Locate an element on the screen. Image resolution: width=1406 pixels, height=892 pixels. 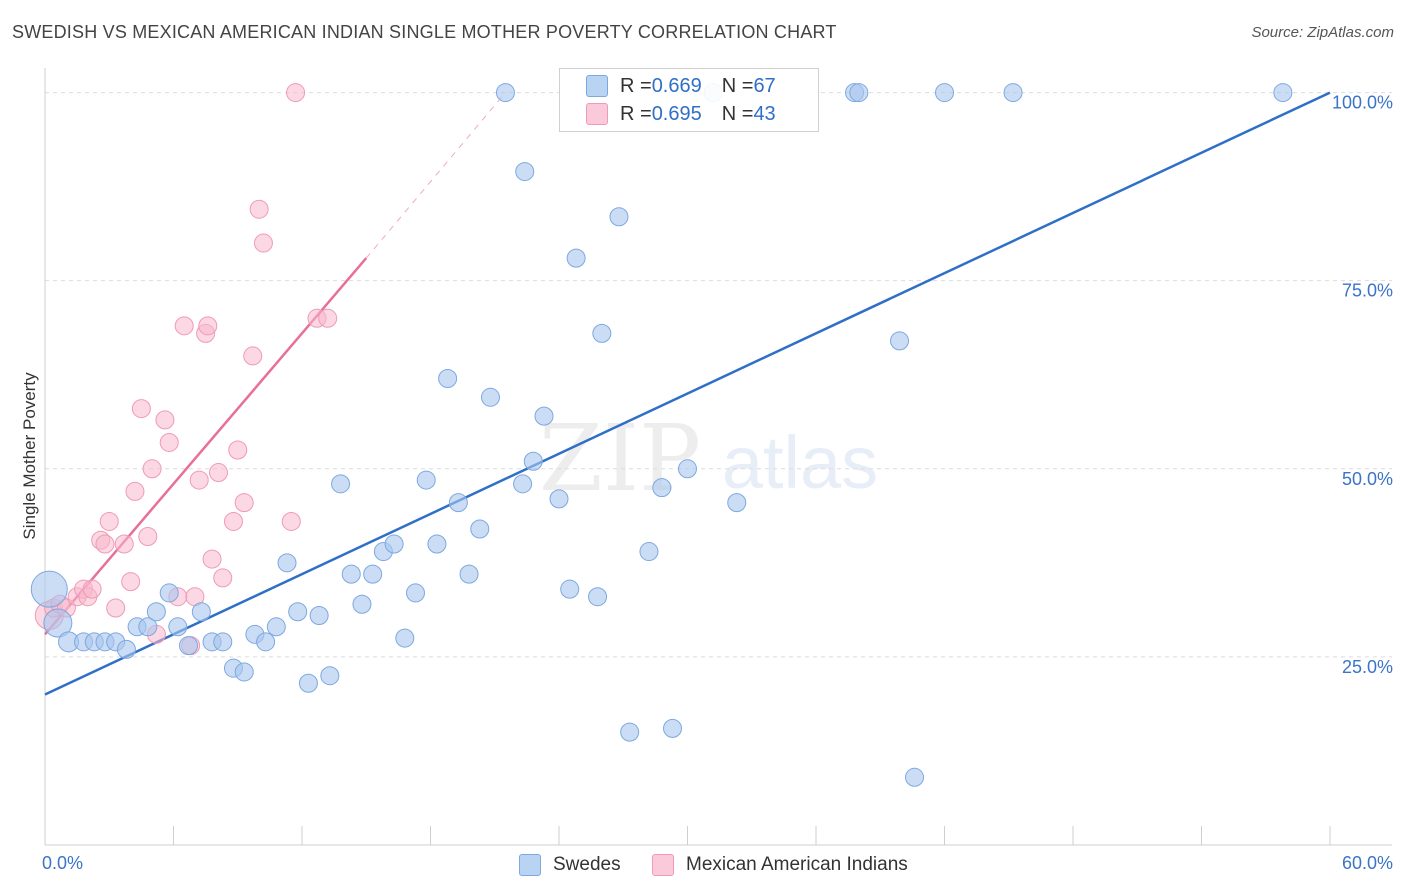
chart-source: Source: ZipAtlas.com is located at coordinates (1322, 32).